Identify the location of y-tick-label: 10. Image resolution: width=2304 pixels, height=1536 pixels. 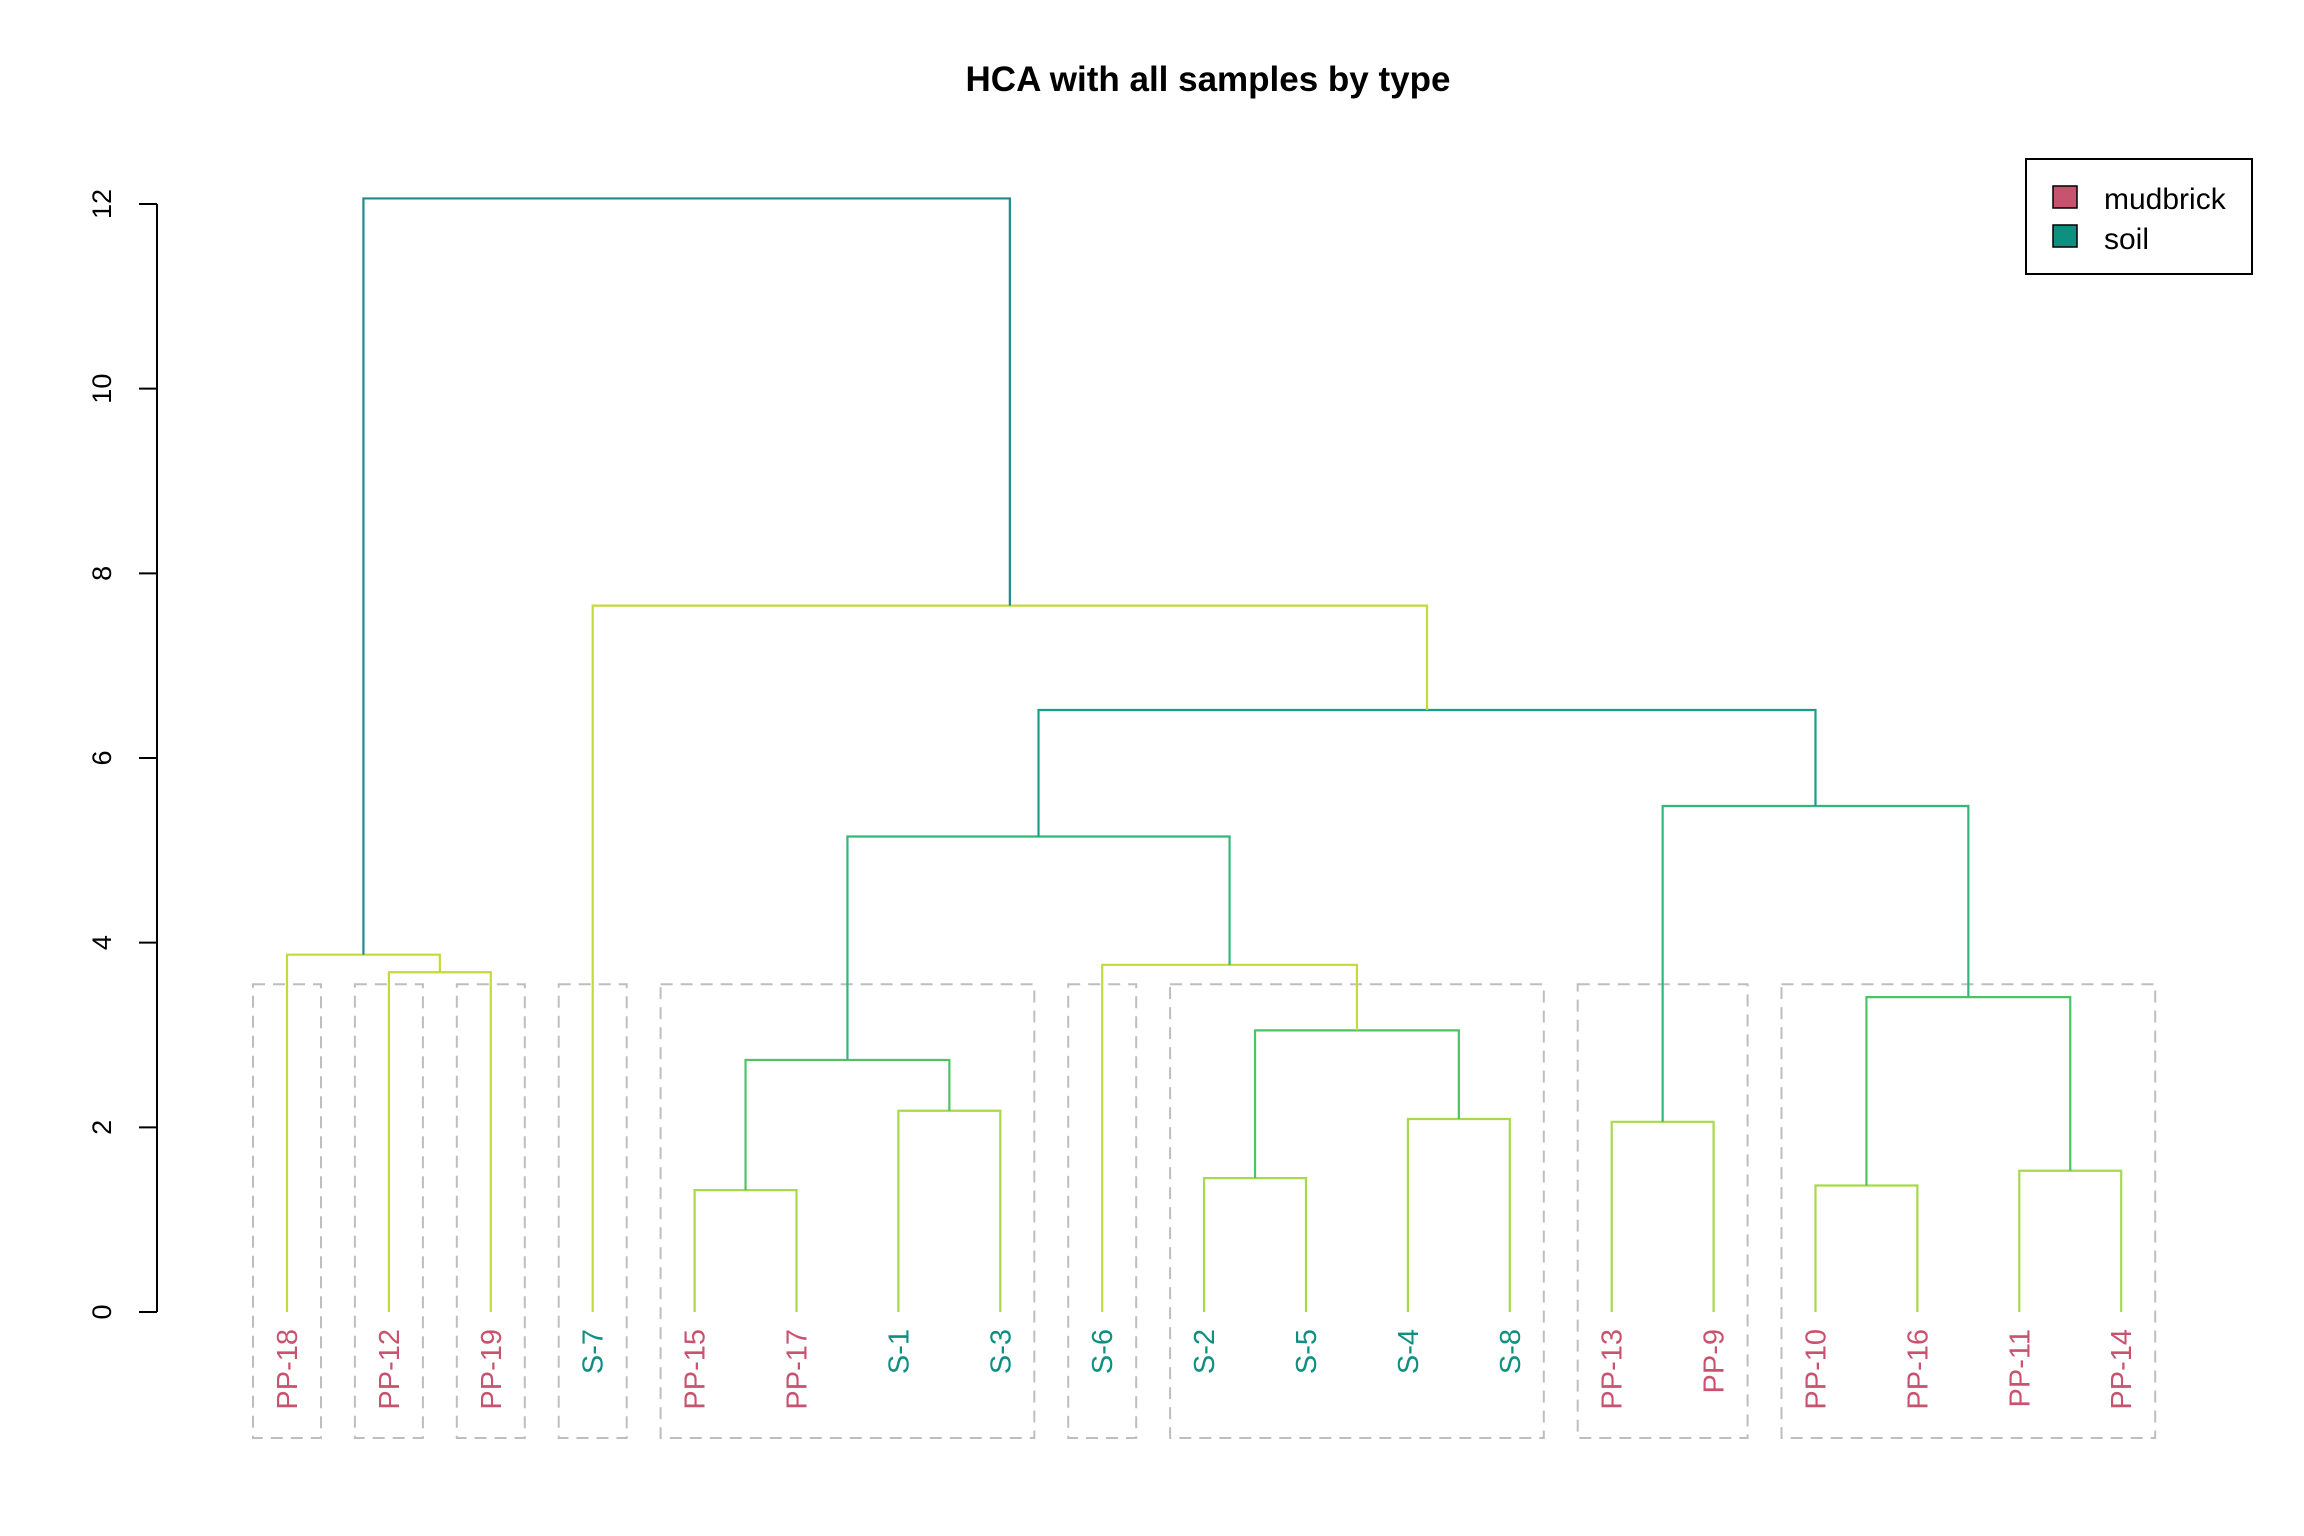
(102, 389).